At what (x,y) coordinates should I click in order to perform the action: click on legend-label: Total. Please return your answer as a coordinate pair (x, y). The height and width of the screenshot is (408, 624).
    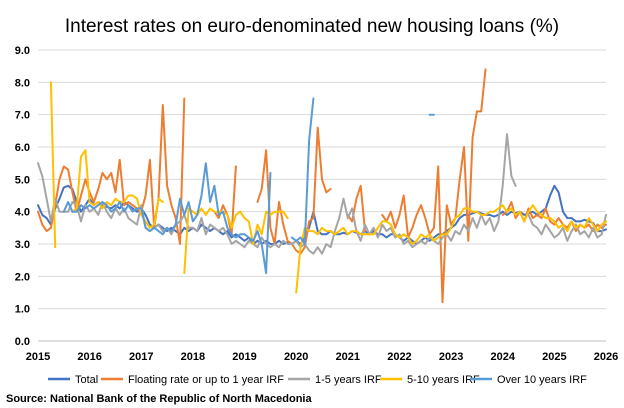
    Looking at the image, I should click on (86, 380).